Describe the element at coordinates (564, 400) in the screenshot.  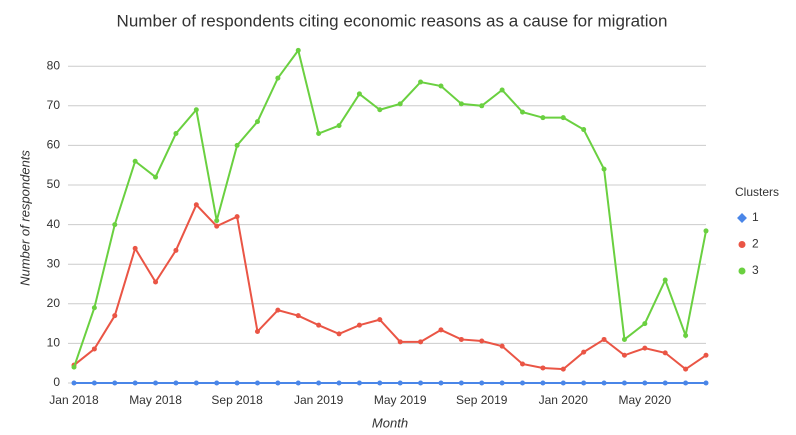
I see `x-tick-label: Jan 2020` at that location.